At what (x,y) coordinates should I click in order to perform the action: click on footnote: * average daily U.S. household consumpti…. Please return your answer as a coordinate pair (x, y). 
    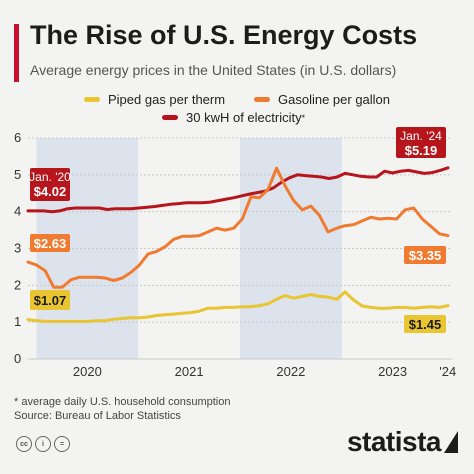
    Looking at the image, I should click on (122, 402).